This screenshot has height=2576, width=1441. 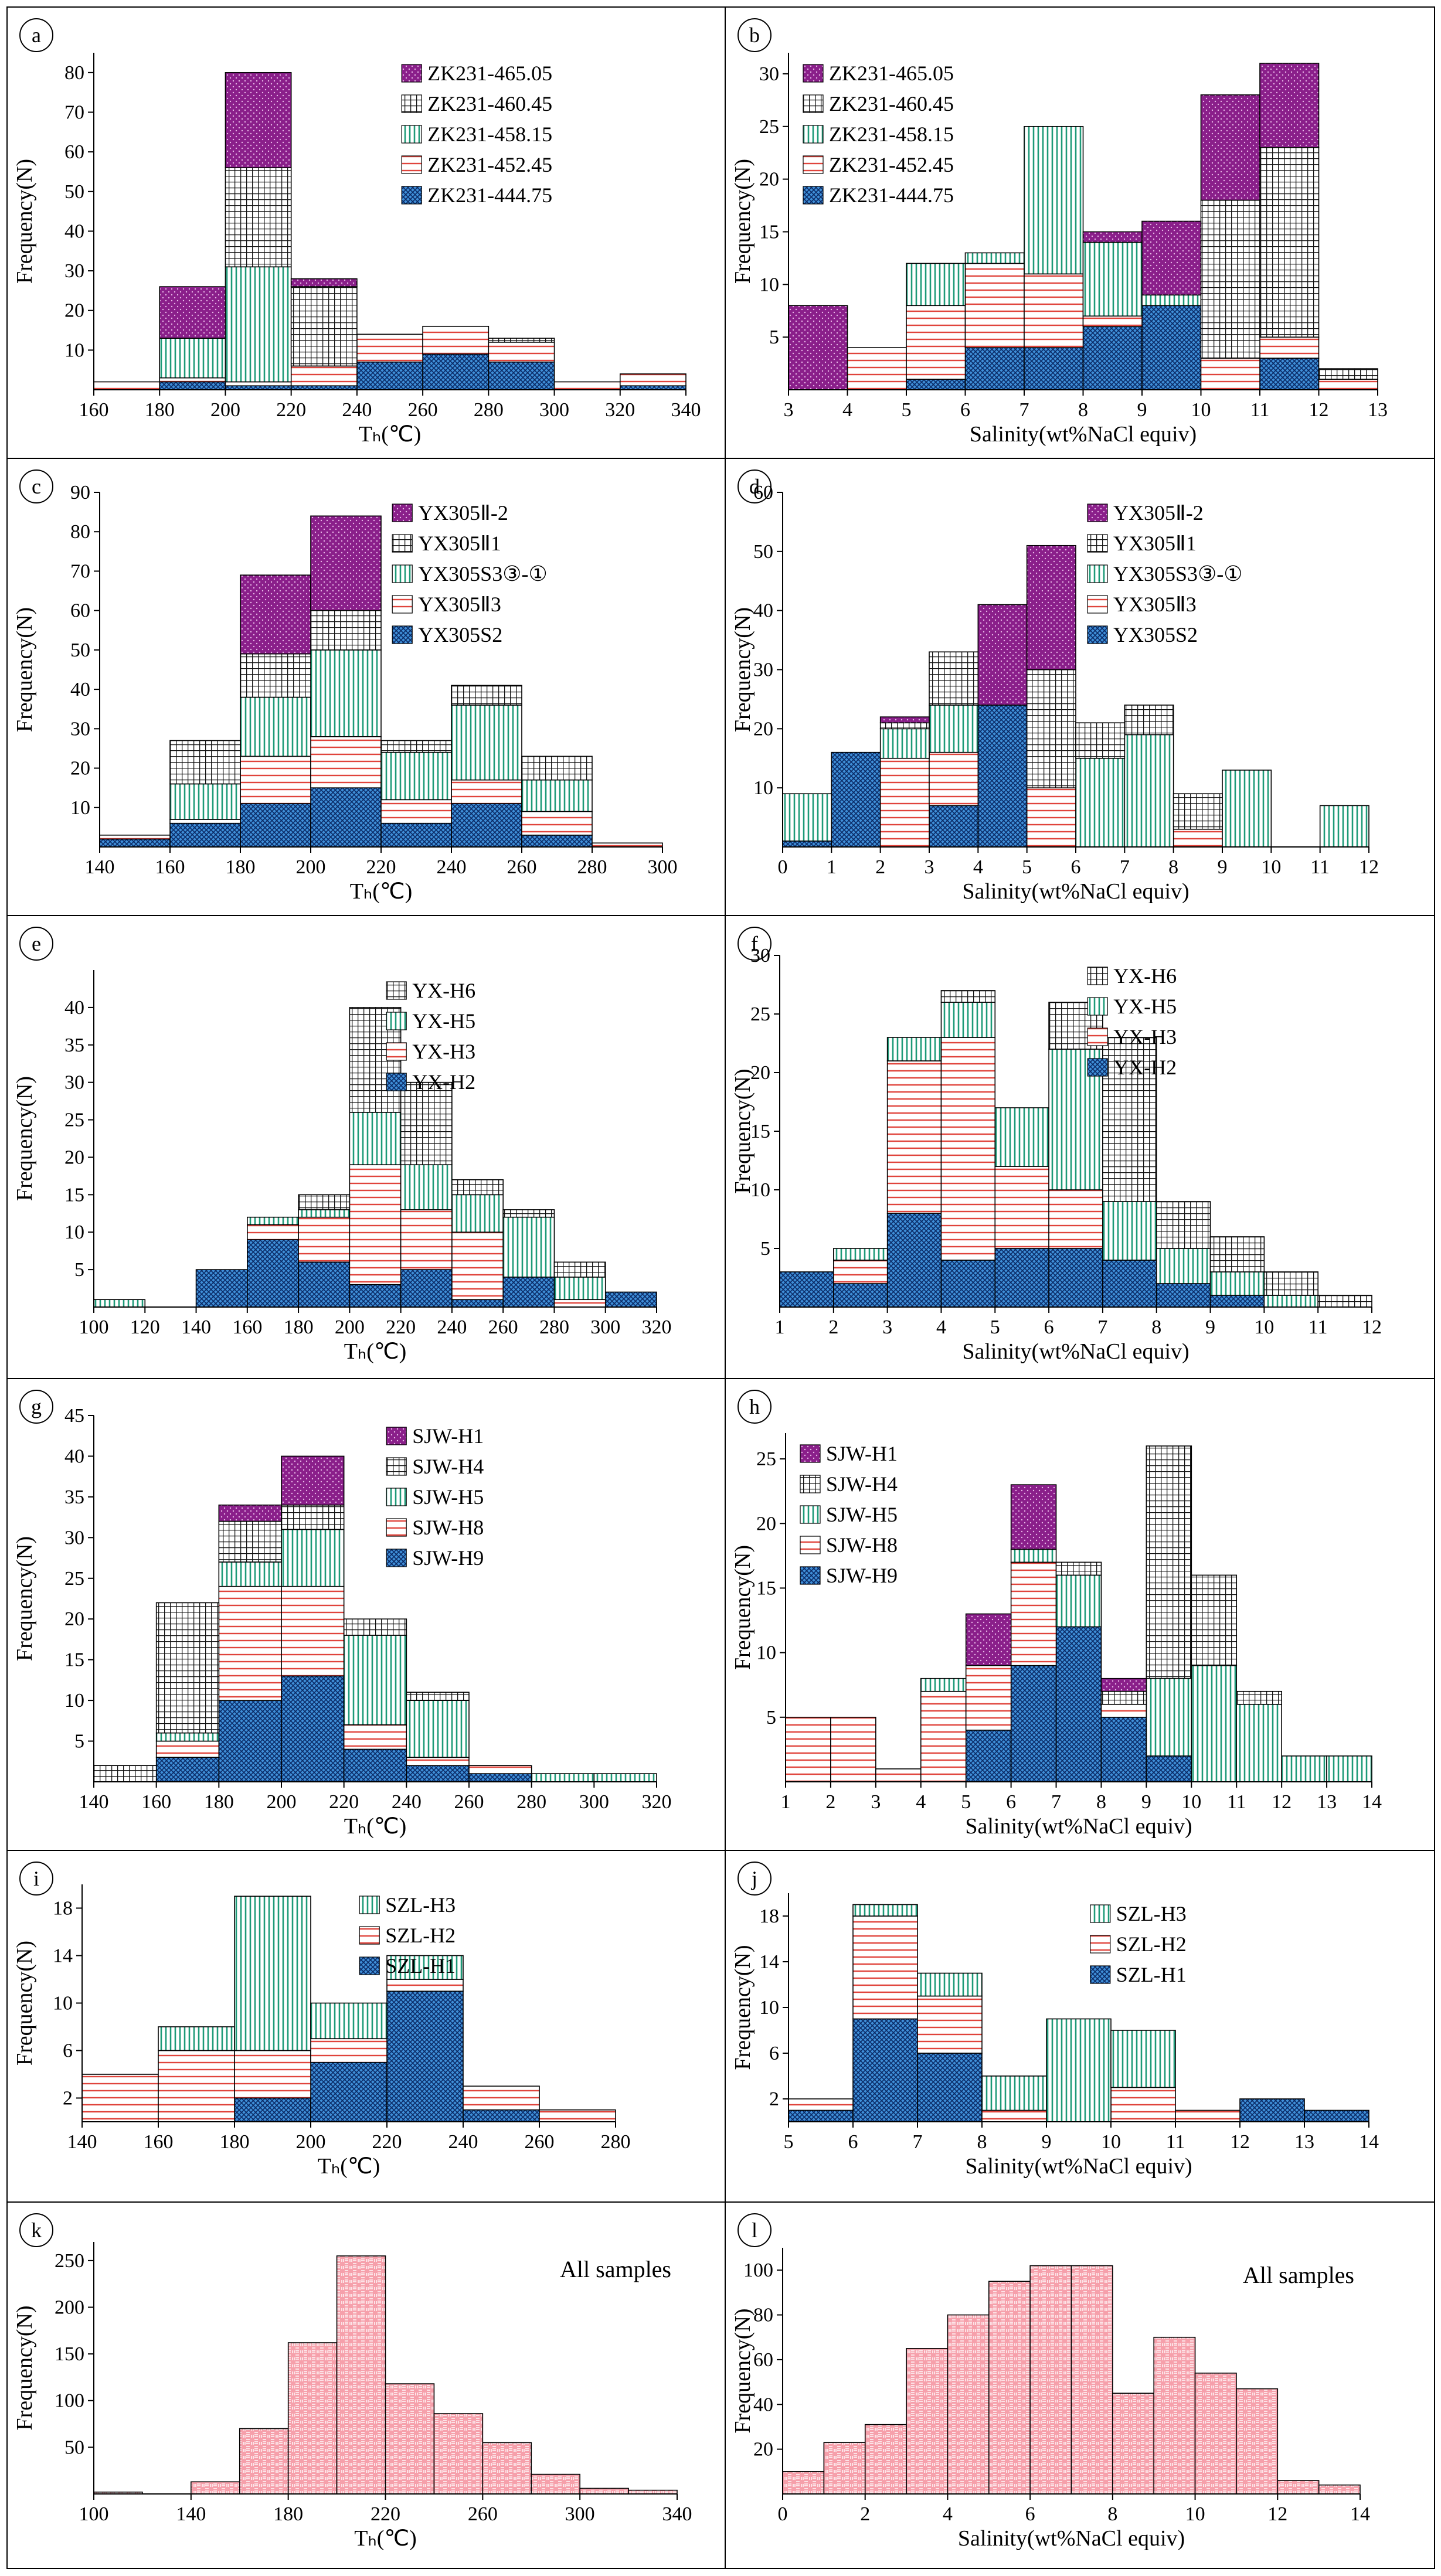 What do you see at coordinates (876, 1802) in the screenshot?
I see `x-tick-label: 3` at bounding box center [876, 1802].